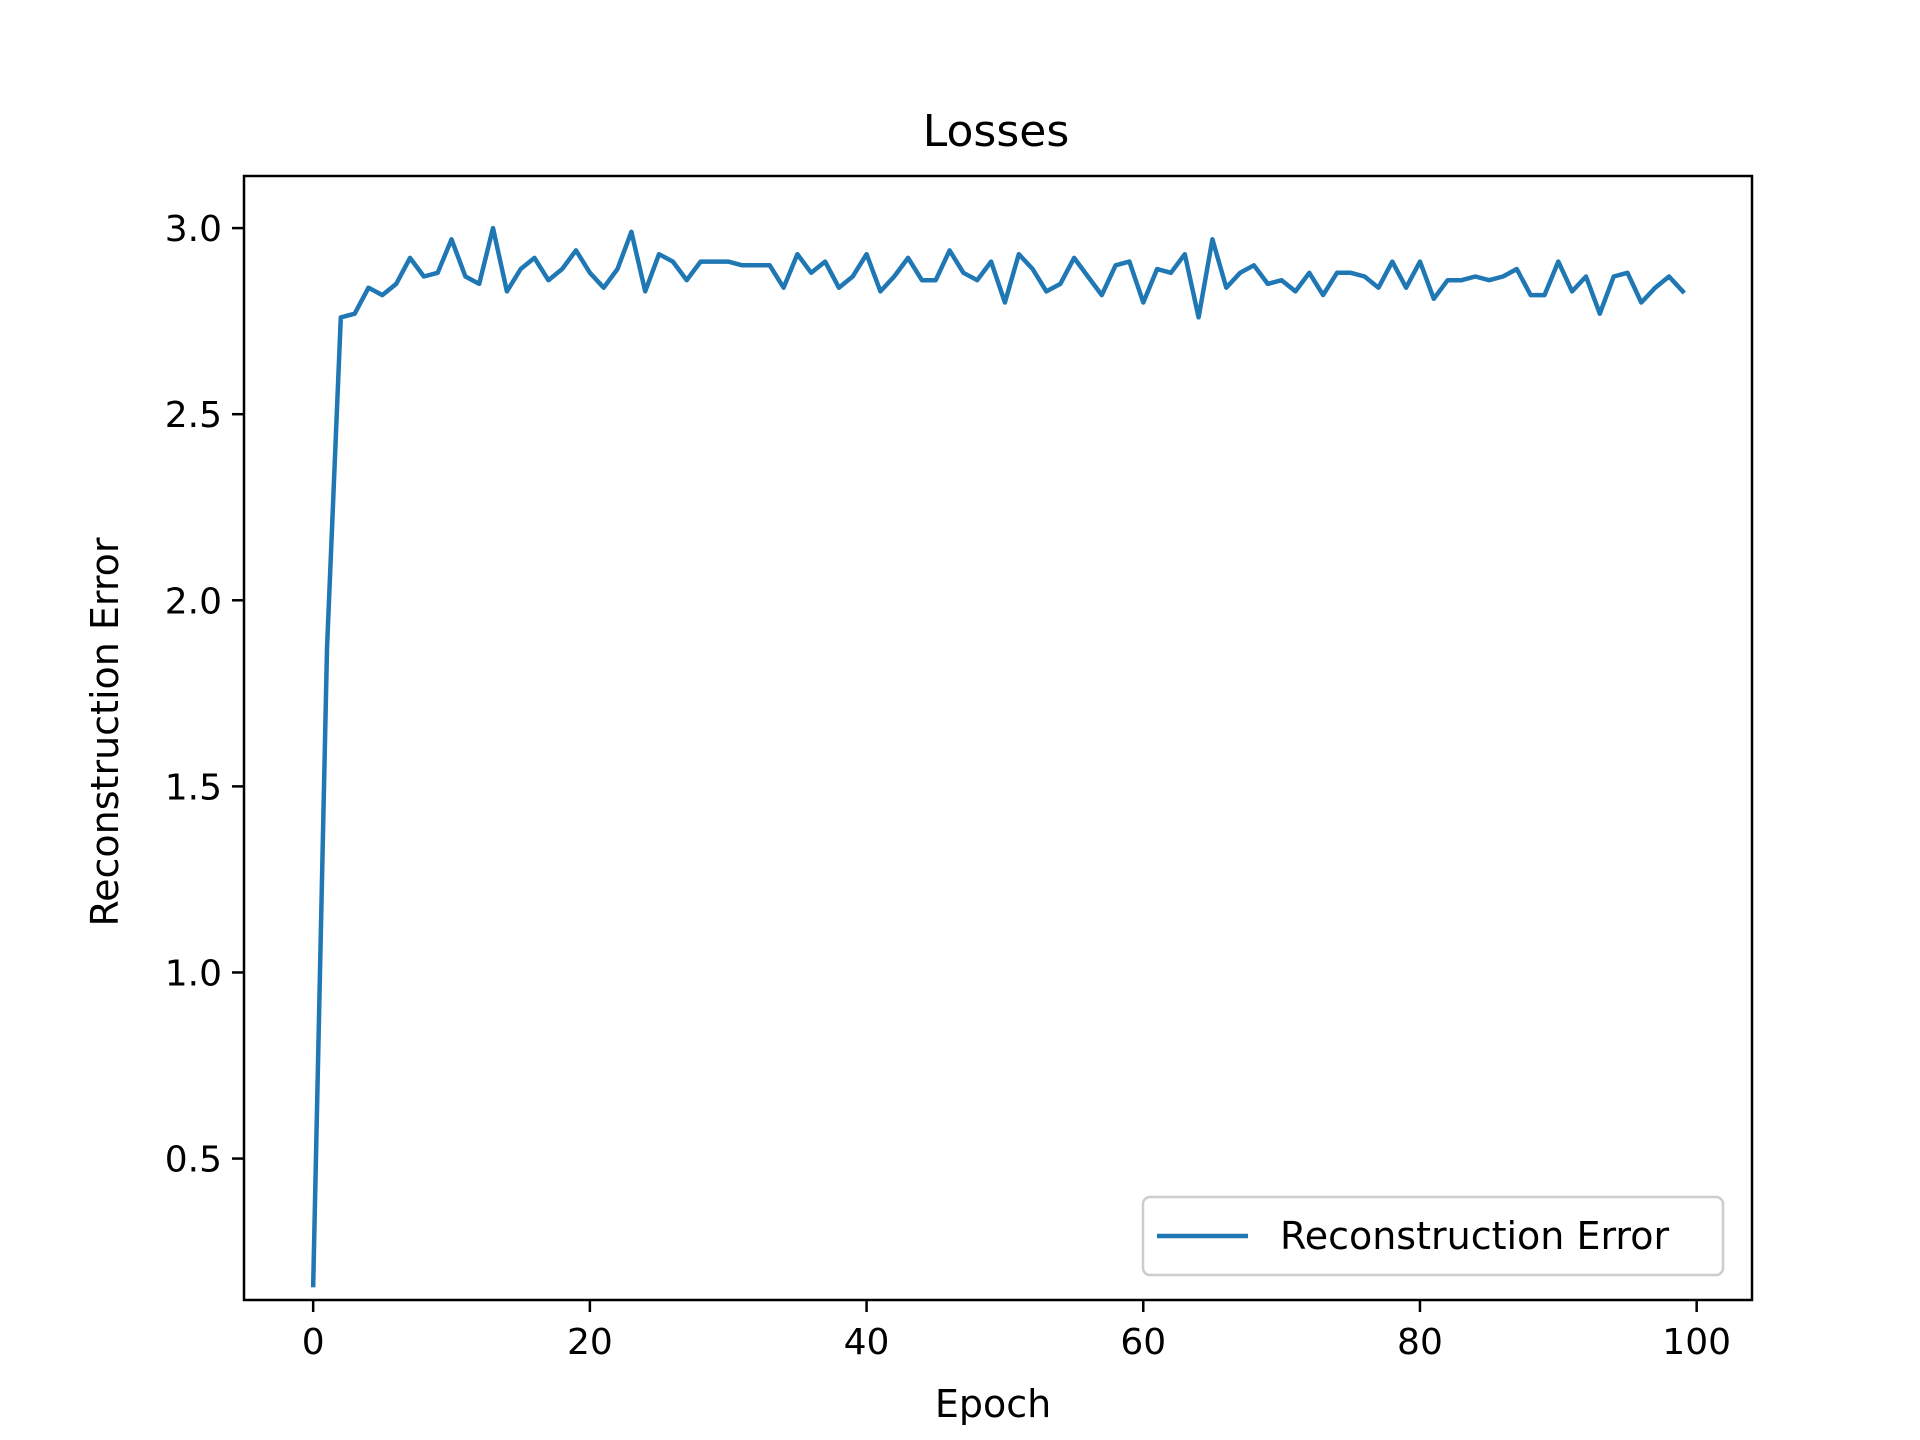 This screenshot has height=1440, width=1920. Describe the element at coordinates (193, 973) in the screenshot. I see `y-tick-label: 1.0` at that location.